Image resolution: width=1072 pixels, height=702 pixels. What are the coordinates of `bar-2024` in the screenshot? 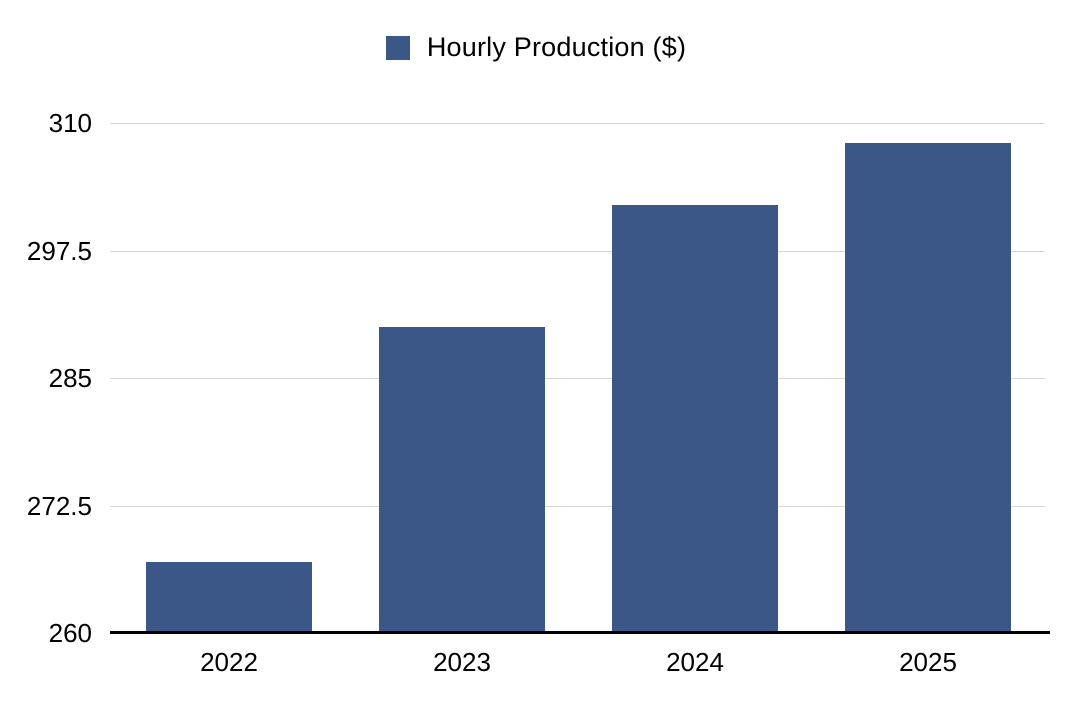 It's located at (695, 419).